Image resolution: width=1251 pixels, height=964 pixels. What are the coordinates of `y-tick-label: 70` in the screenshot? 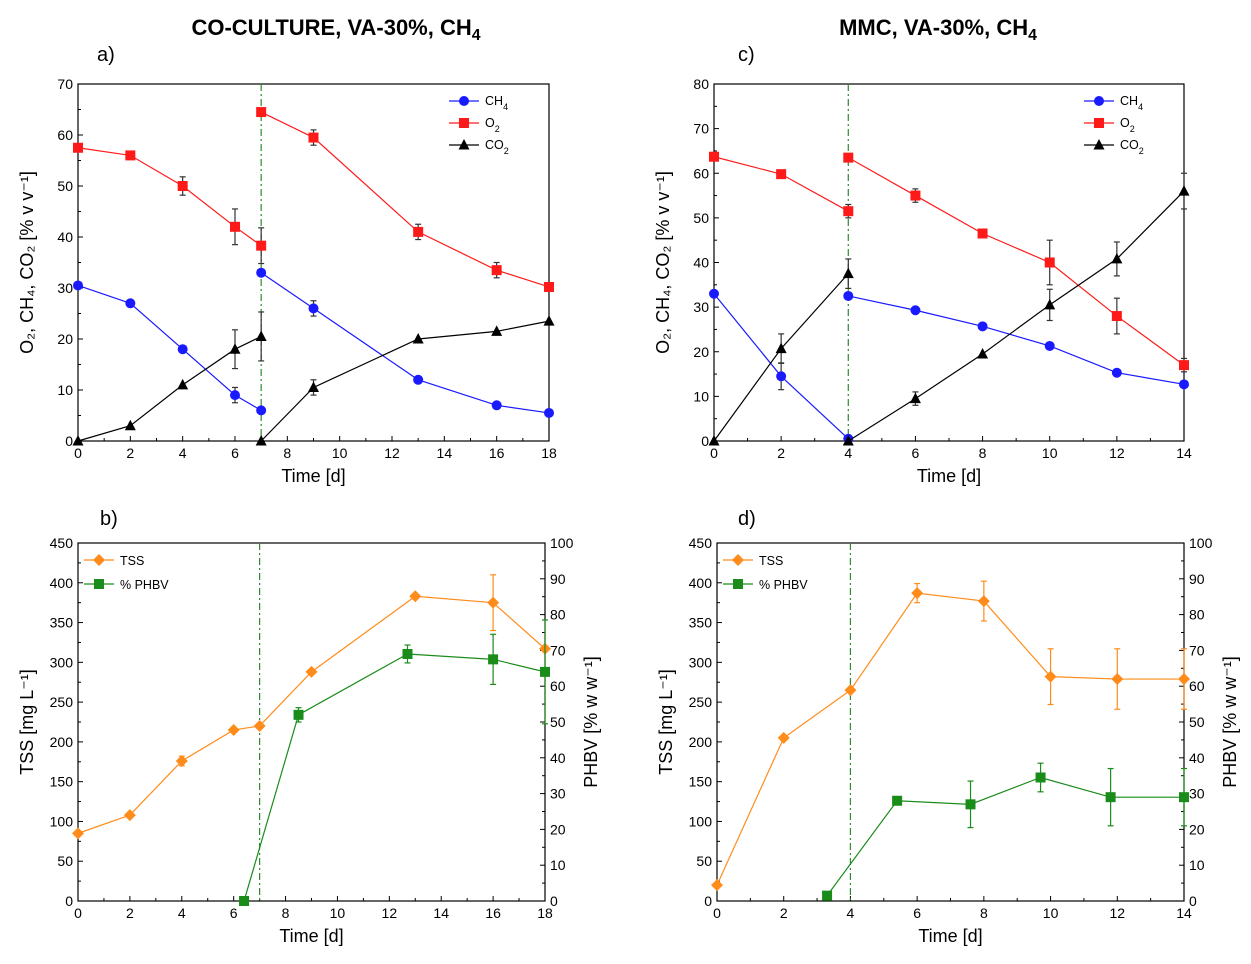 It's located at (65, 84).